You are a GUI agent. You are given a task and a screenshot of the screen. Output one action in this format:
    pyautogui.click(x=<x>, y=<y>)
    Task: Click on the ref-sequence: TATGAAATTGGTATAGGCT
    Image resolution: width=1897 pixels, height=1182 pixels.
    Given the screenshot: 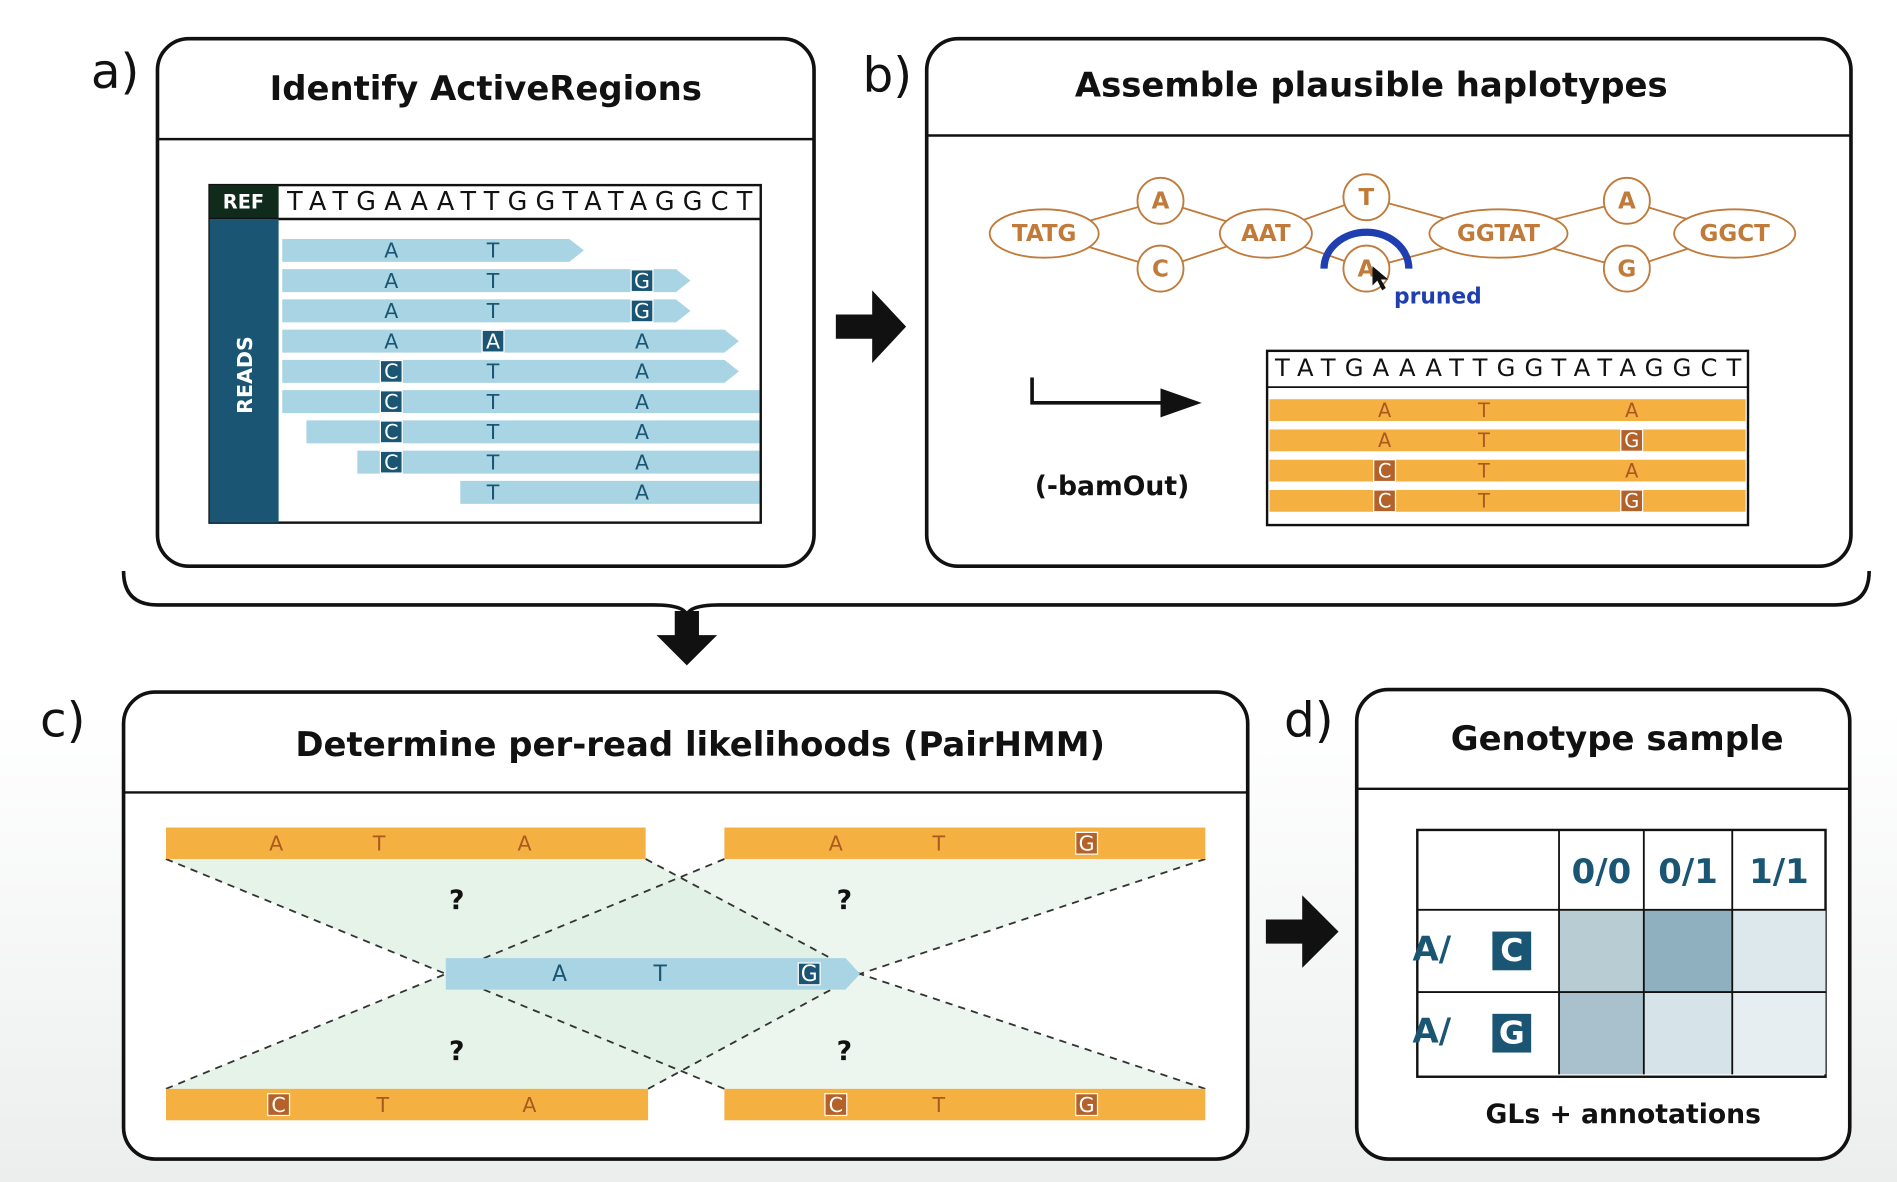 What is the action you would take?
    pyautogui.click(x=519, y=201)
    